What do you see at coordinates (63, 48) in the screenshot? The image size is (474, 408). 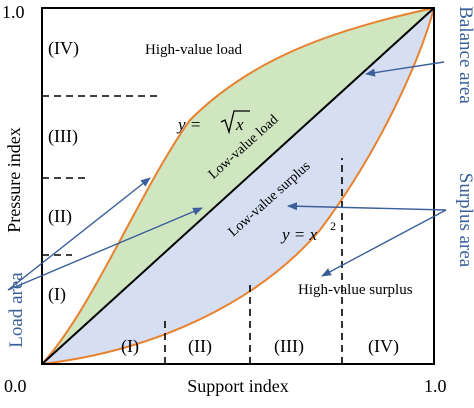 I see `pressure-level-iv: (IV)` at bounding box center [63, 48].